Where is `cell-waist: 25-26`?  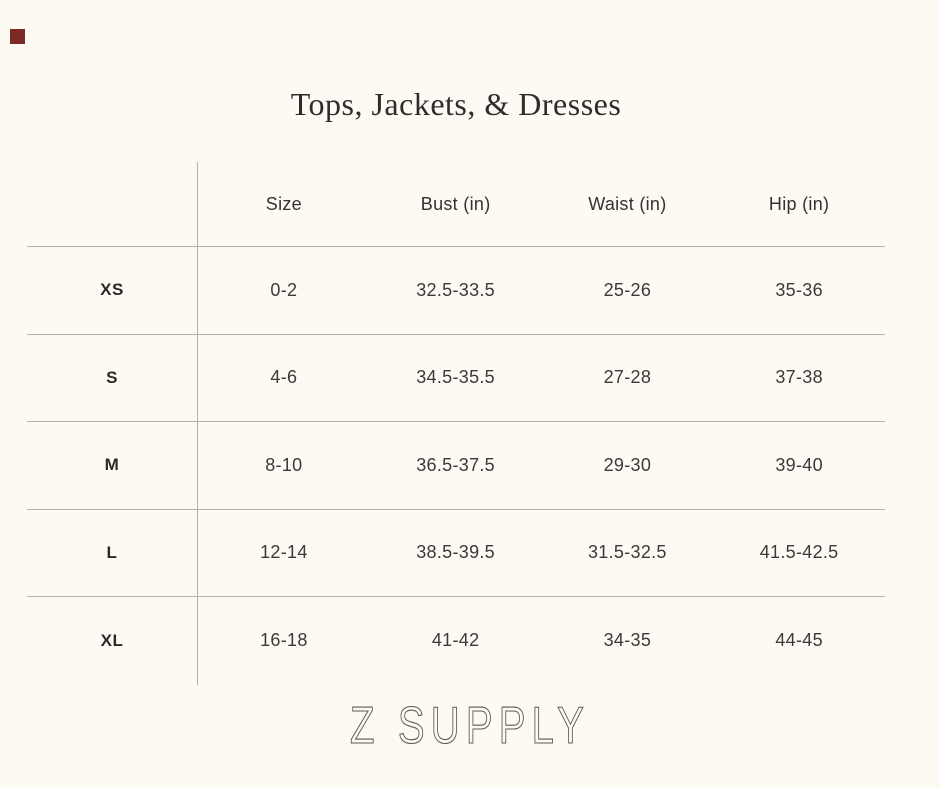 cell-waist: 25-26 is located at coordinates (627, 289).